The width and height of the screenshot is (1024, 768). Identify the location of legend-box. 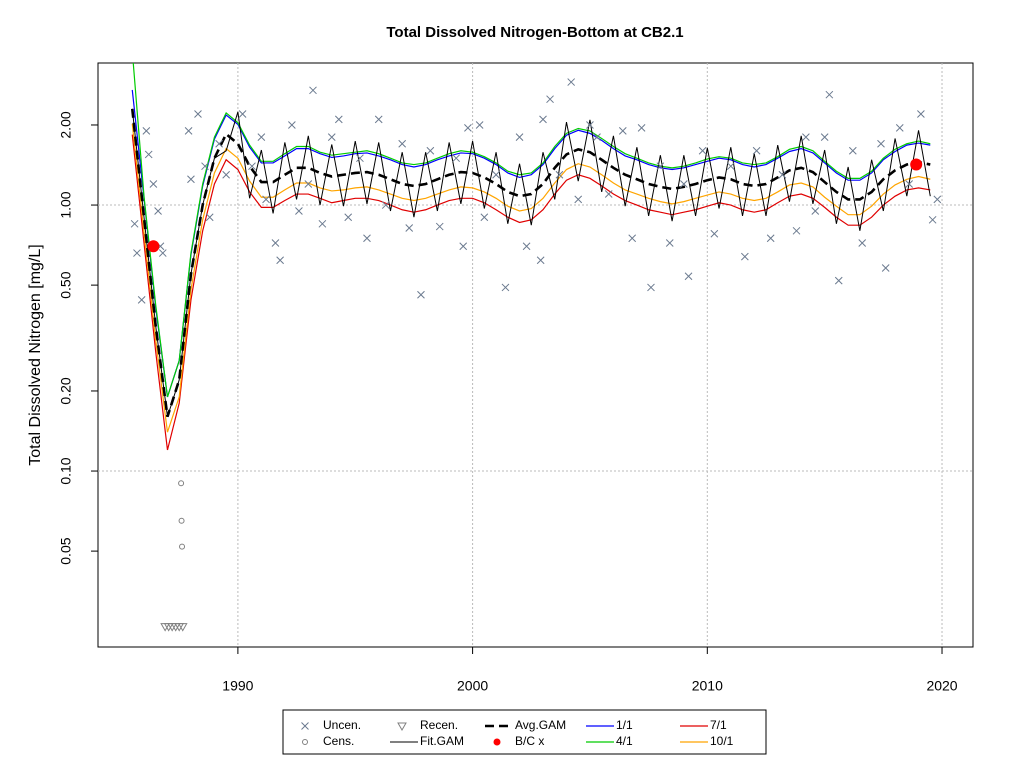
(524, 732).